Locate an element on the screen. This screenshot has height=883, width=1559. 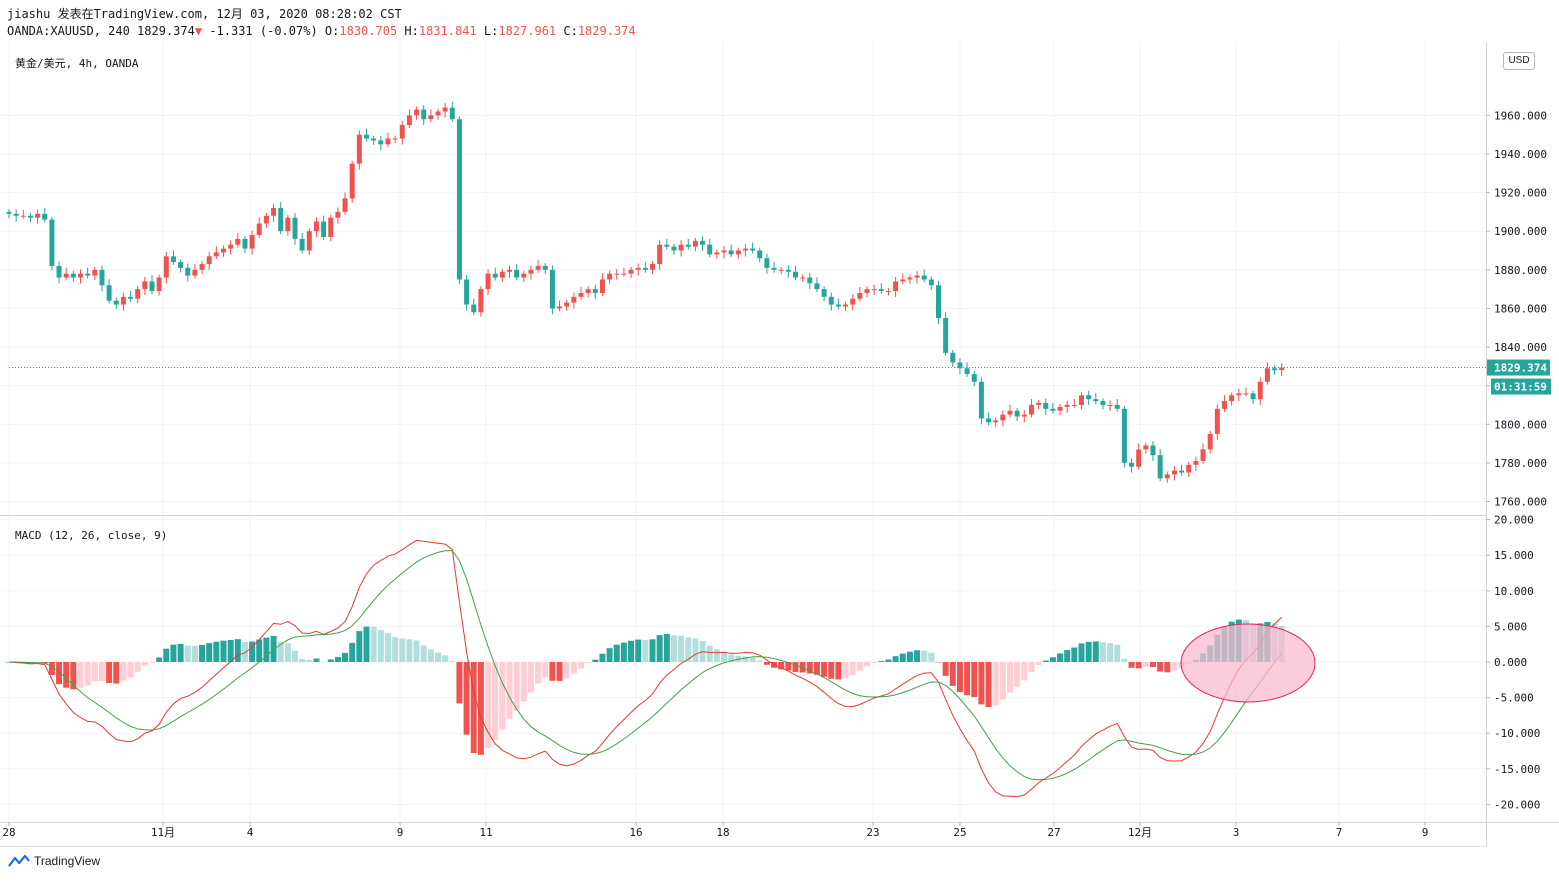
countdown-tag is located at coordinates (1521, 386).